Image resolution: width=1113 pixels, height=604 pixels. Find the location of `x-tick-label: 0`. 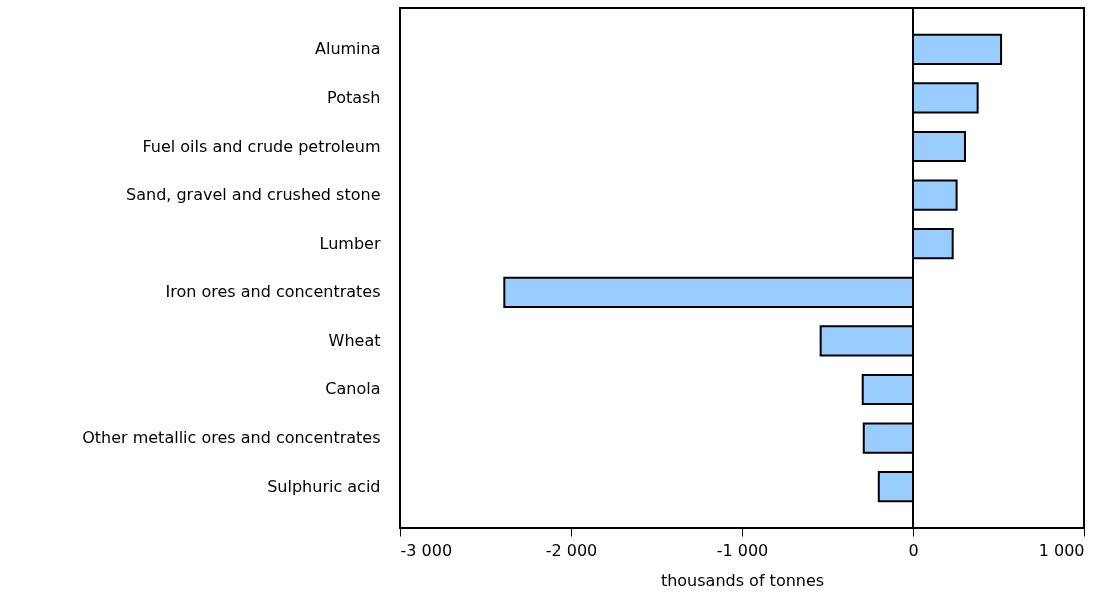

x-tick-label: 0 is located at coordinates (913, 550).